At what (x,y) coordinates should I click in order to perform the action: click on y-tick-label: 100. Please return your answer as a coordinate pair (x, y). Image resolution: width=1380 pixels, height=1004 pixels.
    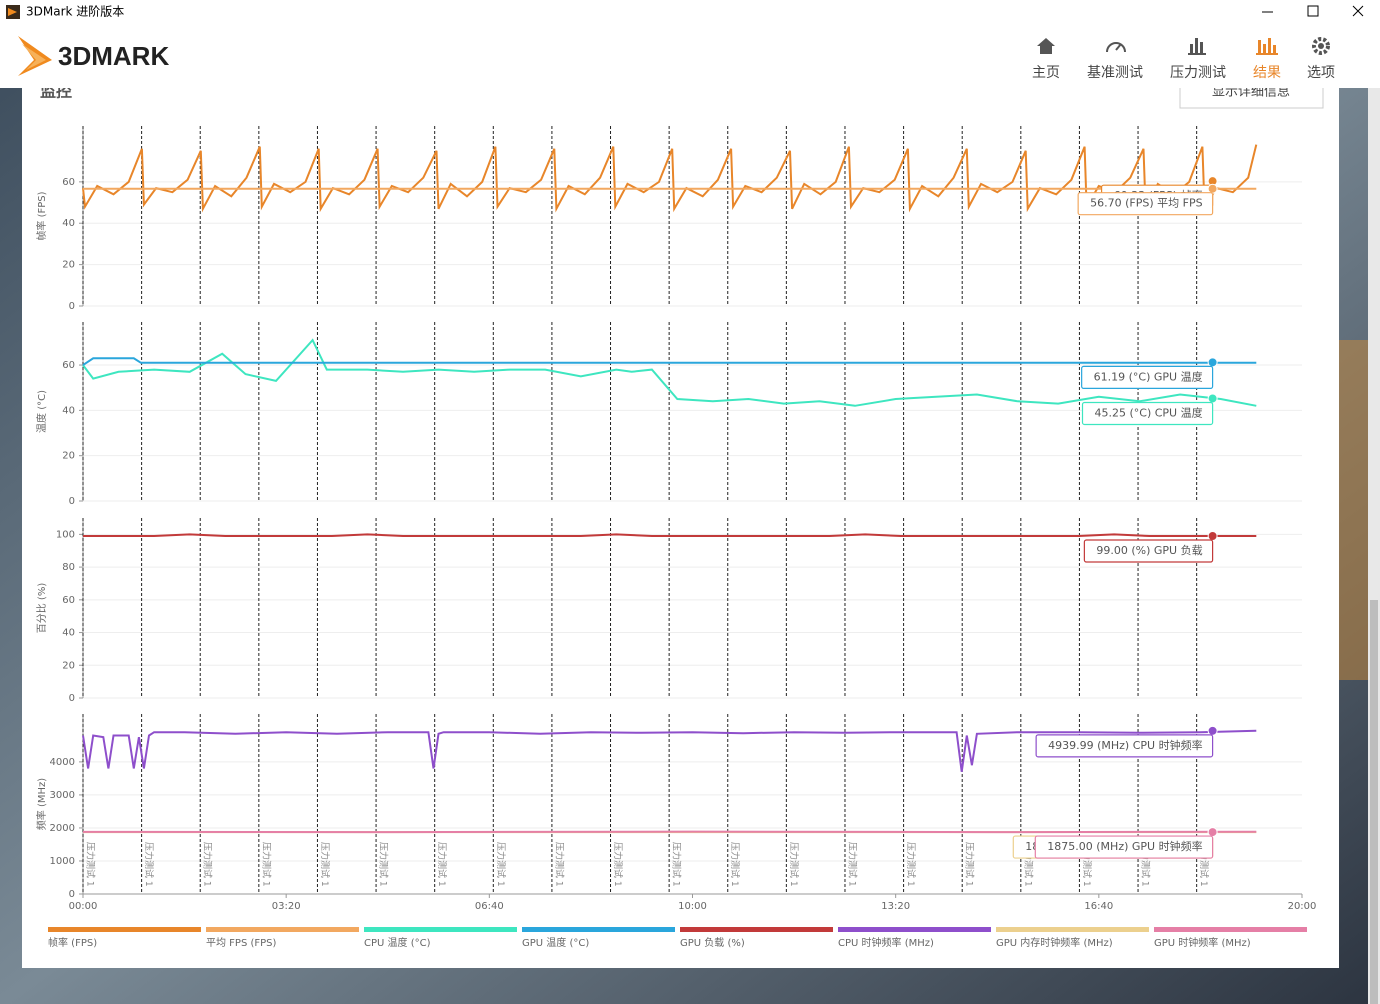
    Looking at the image, I should click on (65, 534).